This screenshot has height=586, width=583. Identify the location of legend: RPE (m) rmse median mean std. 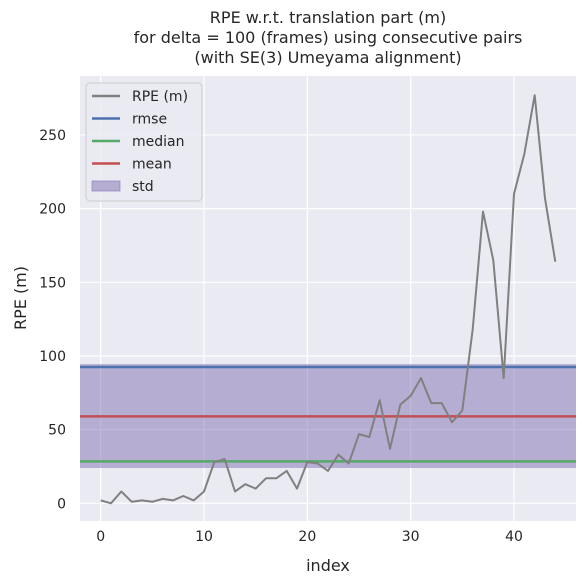
(144, 142).